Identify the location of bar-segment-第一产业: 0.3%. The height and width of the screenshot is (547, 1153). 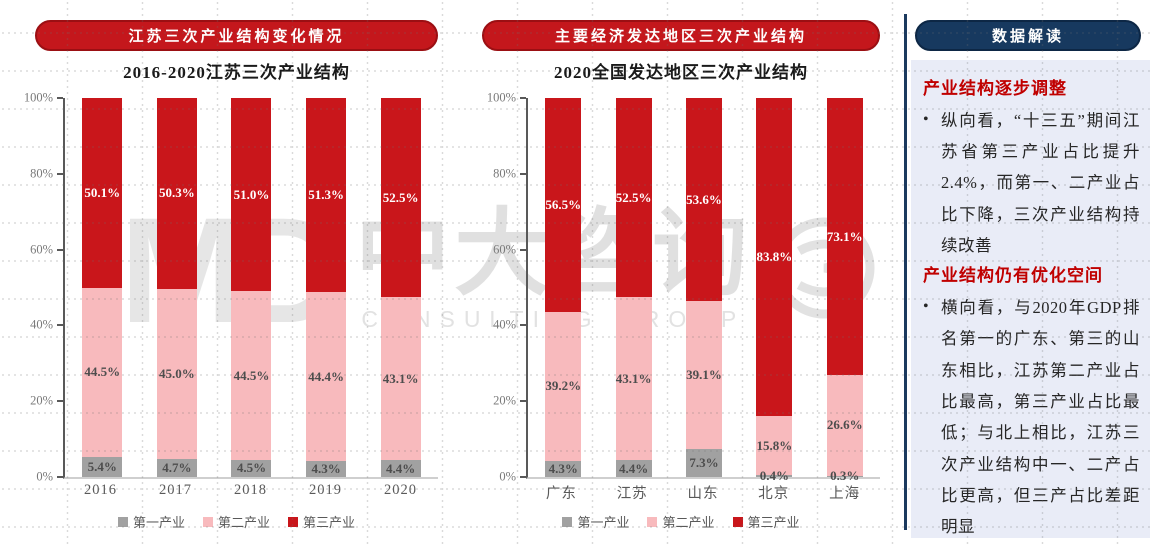
(844, 475).